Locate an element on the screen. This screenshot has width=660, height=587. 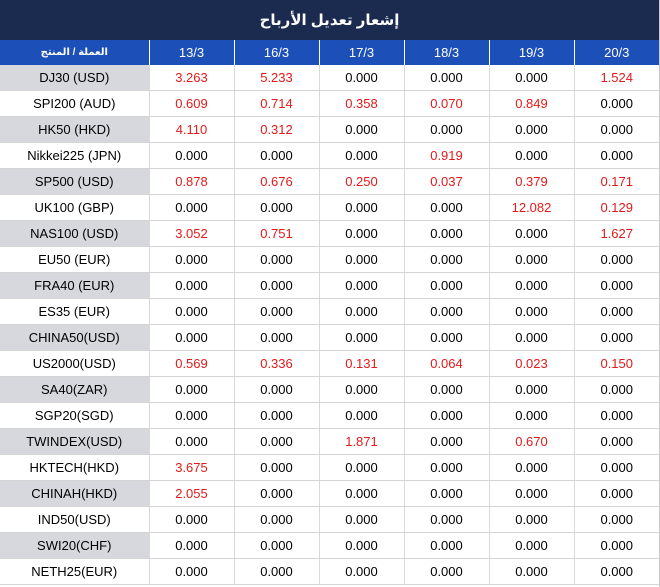
dividend-value-cell: 3.675 is located at coordinates (192, 467).